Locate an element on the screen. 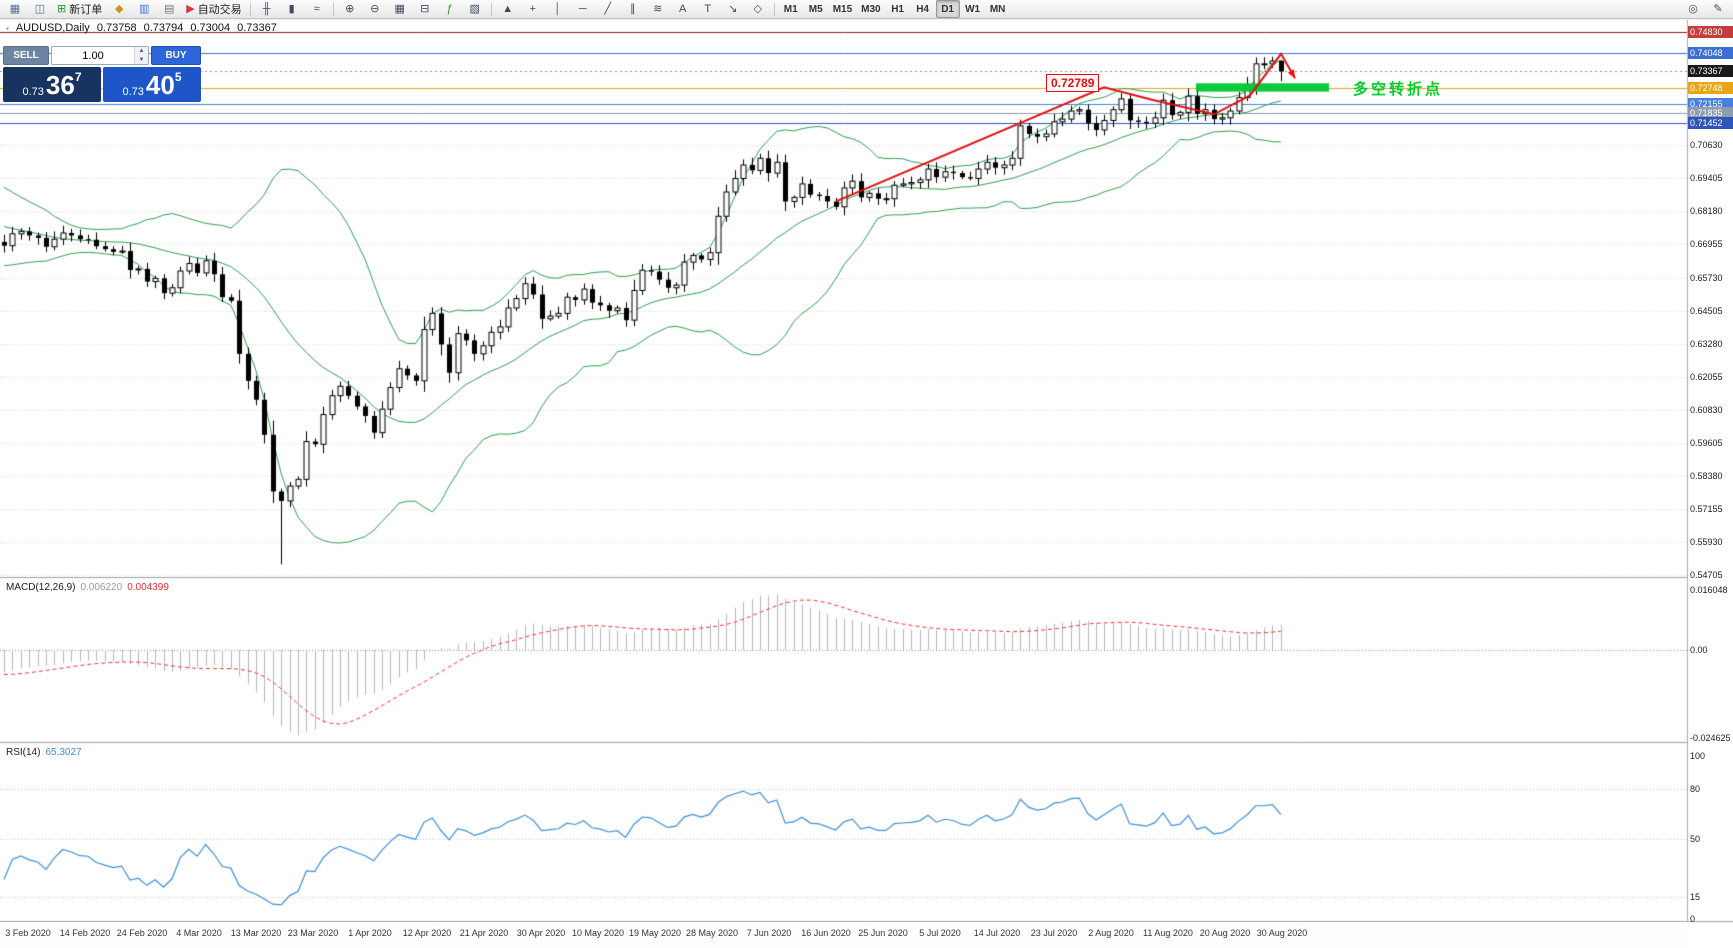 This screenshot has width=1733, height=948. ask-price-sup: 5 is located at coordinates (178, 77).